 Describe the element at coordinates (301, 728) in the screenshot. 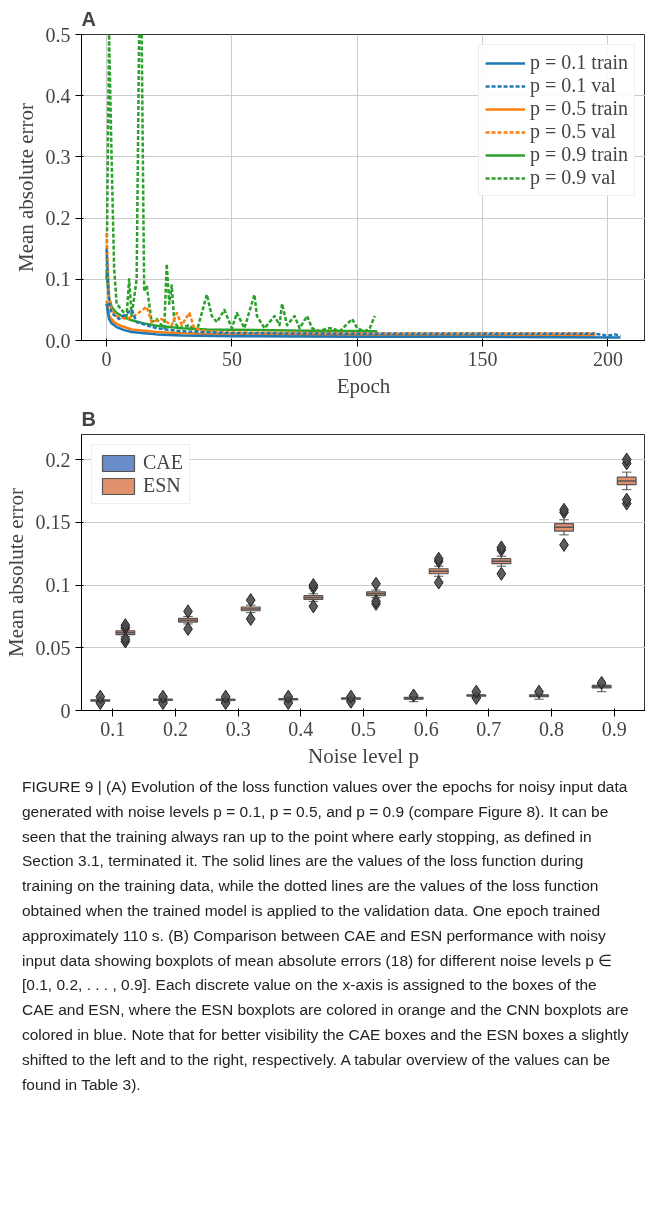

I see `x-tick-label: 0.4` at that location.